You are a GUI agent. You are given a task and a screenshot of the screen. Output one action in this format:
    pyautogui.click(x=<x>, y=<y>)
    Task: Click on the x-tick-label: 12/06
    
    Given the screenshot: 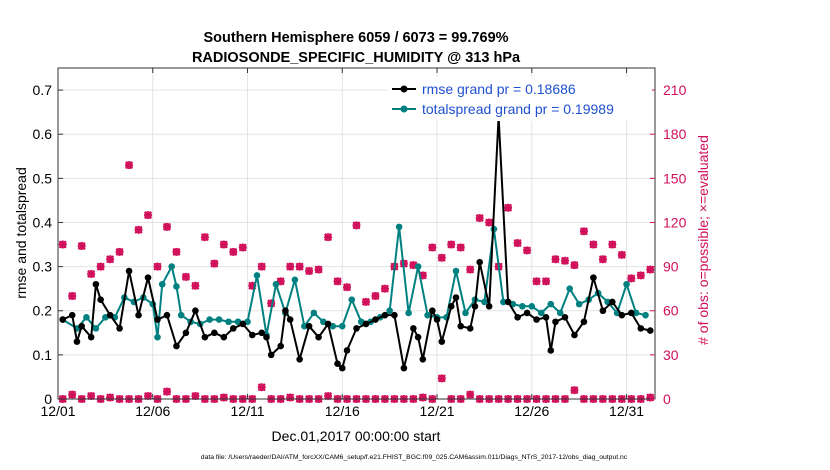 What is the action you would take?
    pyautogui.click(x=152, y=411)
    